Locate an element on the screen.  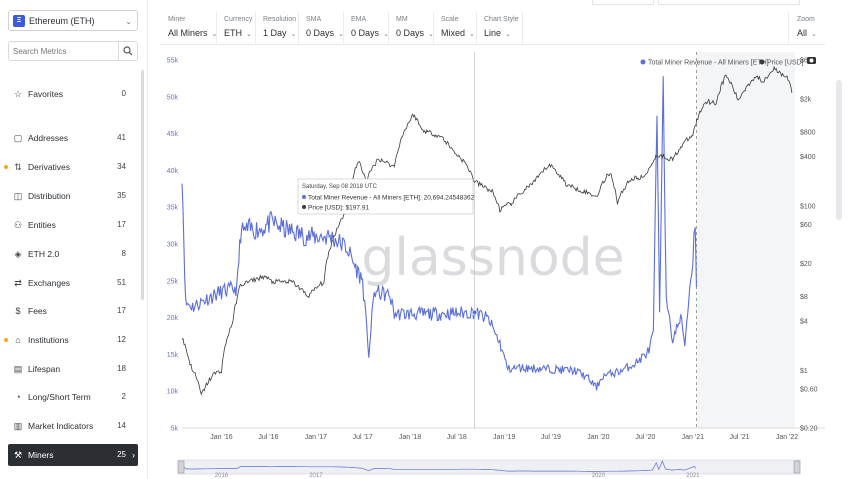
shaded-region is located at coordinates (745, 240).